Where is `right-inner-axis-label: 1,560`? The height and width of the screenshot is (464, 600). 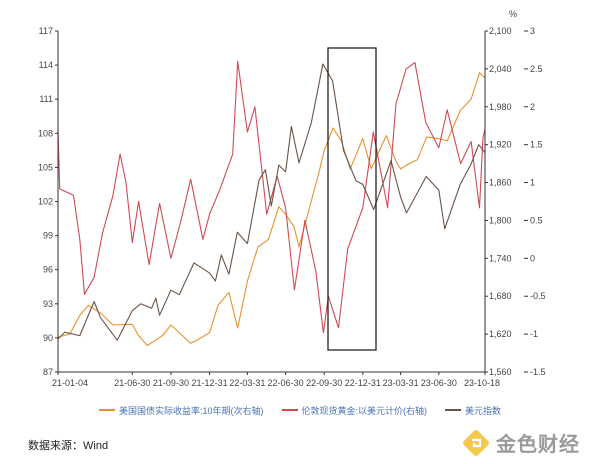 right-inner-axis-label: 1,560 is located at coordinates (500, 372).